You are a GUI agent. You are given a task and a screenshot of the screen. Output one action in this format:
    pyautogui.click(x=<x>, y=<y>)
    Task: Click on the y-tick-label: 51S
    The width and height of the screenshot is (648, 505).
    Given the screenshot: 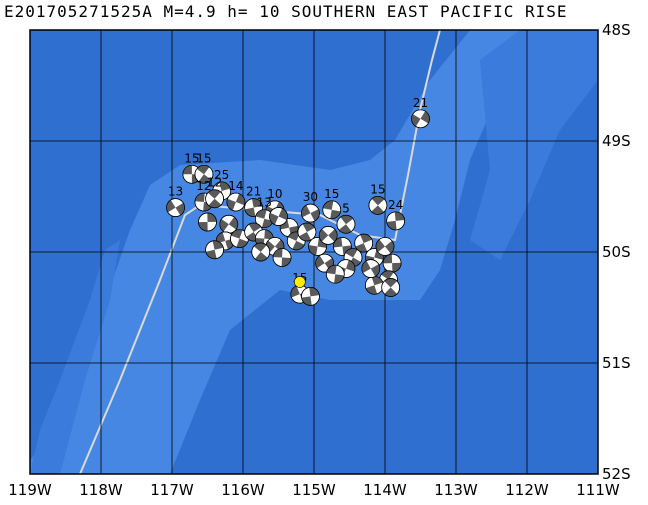 What is the action you would take?
    pyautogui.click(x=616, y=363)
    